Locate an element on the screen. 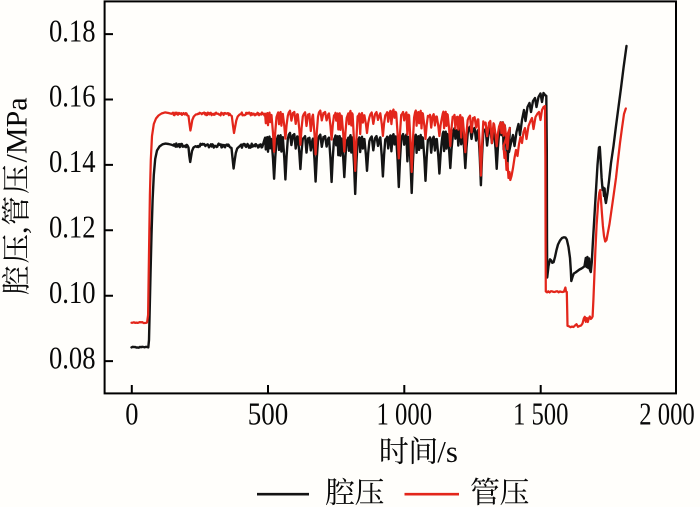  svg-text: 1 000 is located at coordinates (405, 414).